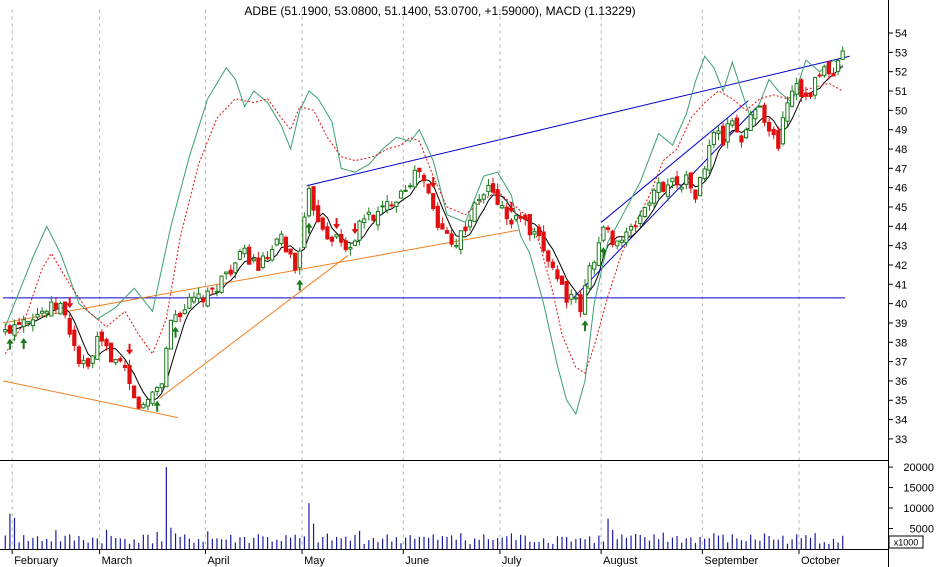 This screenshot has width=937, height=567. I want to click on price-tick-label: 50, so click(901, 111).